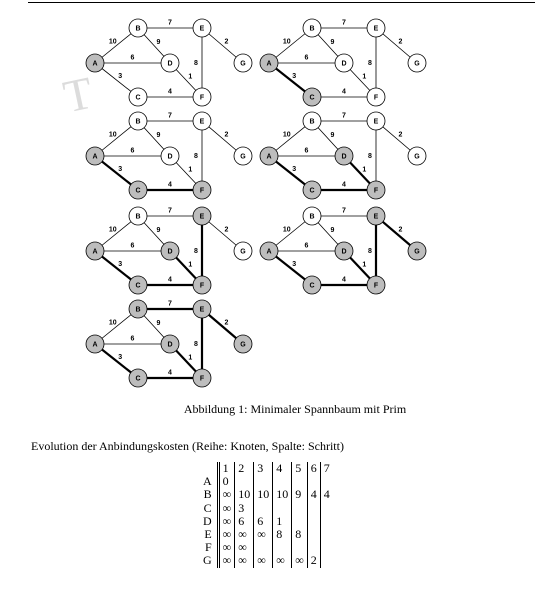 This screenshot has width=535, height=593. What do you see at coordinates (268, 495) in the screenshot?
I see `table-row: B ∞ 10 10 10 9 4 4` at bounding box center [268, 495].